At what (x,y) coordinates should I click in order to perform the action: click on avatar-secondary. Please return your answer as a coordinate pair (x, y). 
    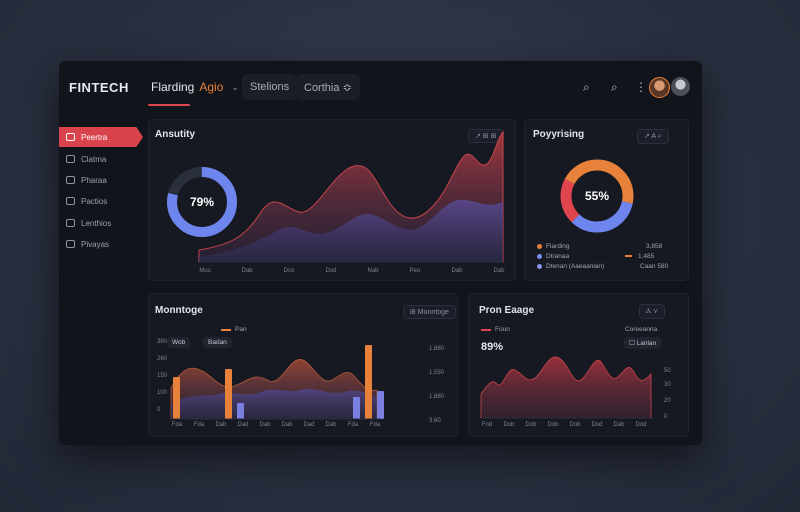
    Looking at the image, I should click on (680, 86).